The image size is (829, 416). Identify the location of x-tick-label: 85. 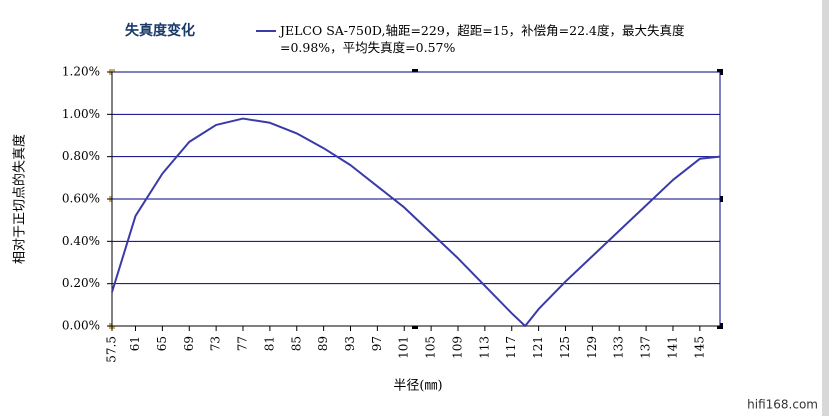
(296, 343).